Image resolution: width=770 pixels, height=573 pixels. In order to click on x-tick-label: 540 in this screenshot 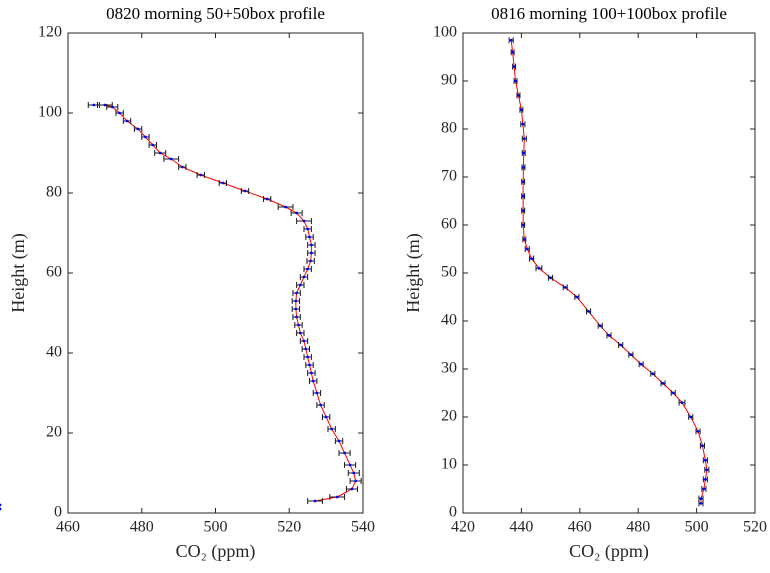, I will do `click(363, 527)`.